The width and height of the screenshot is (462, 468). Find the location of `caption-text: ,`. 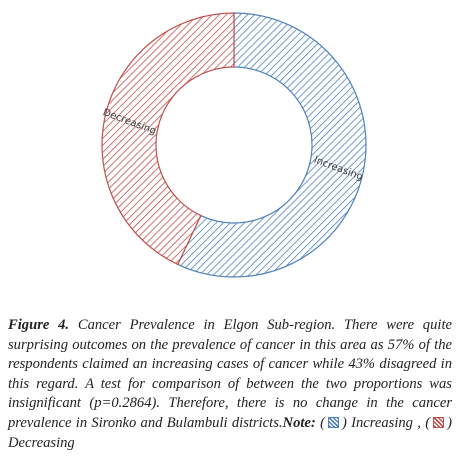

caption-text: , is located at coordinates (419, 422).